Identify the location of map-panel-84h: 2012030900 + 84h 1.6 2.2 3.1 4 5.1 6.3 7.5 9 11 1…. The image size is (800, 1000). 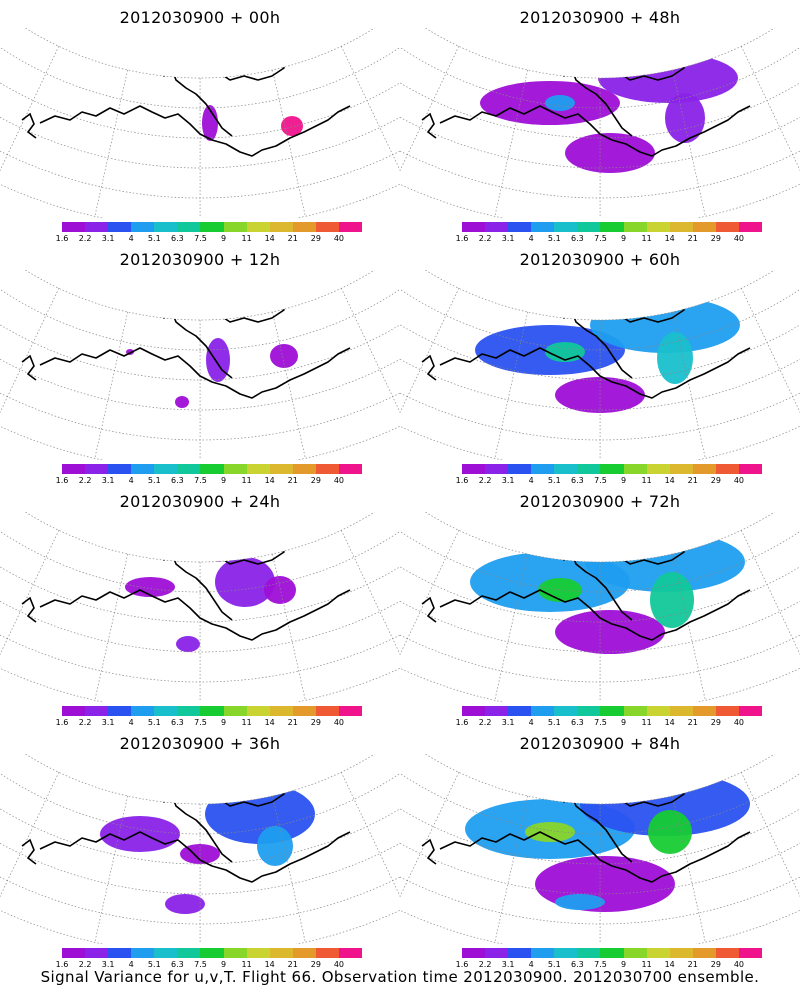
(600, 848).